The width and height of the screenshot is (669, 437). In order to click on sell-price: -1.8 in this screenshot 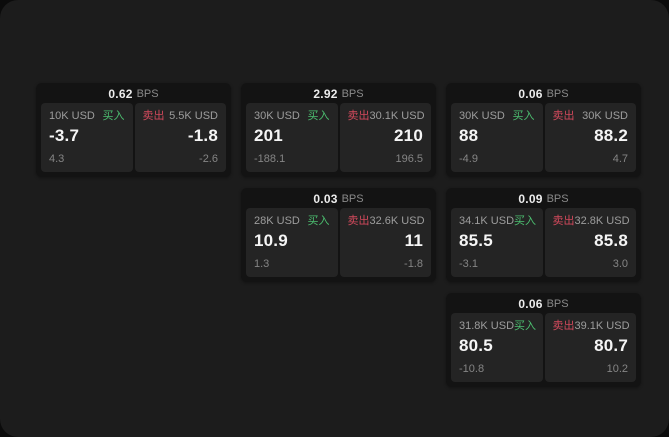, I will do `click(202, 135)`.